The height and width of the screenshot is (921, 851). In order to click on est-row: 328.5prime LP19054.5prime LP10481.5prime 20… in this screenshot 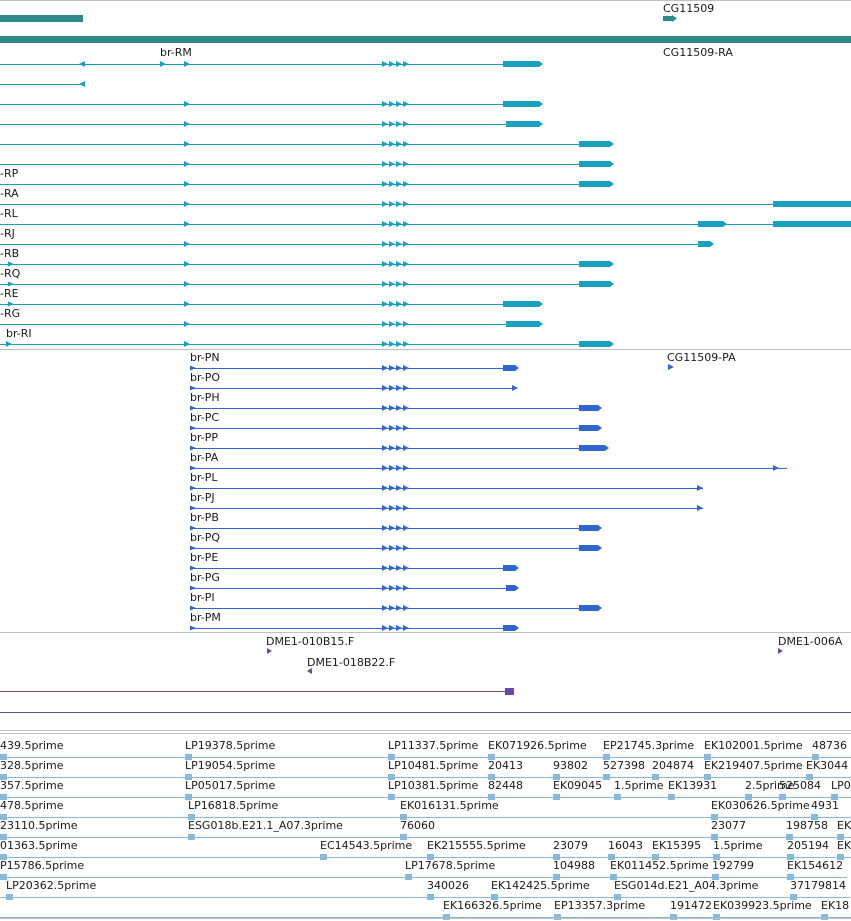, I will do `click(425, 769)`.